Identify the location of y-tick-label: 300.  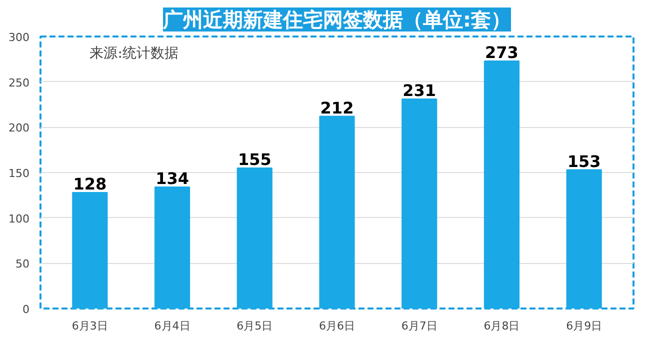
(19, 37).